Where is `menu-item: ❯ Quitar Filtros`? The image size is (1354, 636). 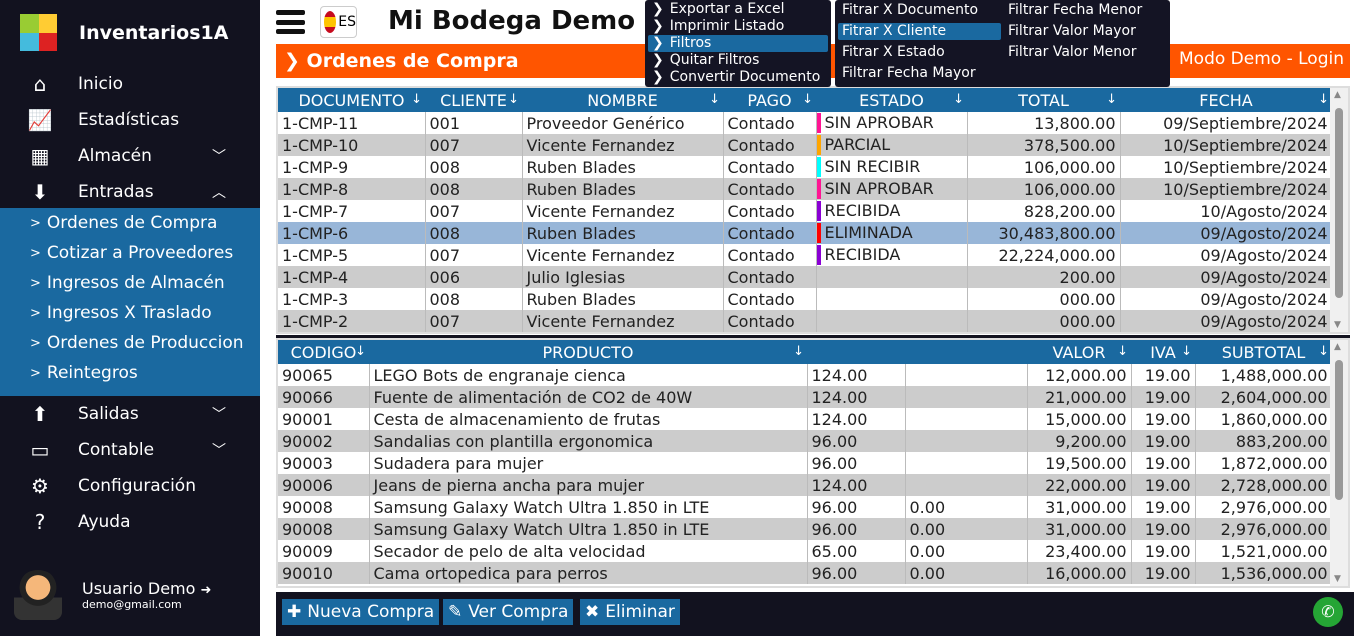 menu-item: ❯ Quitar Filtros is located at coordinates (738, 60).